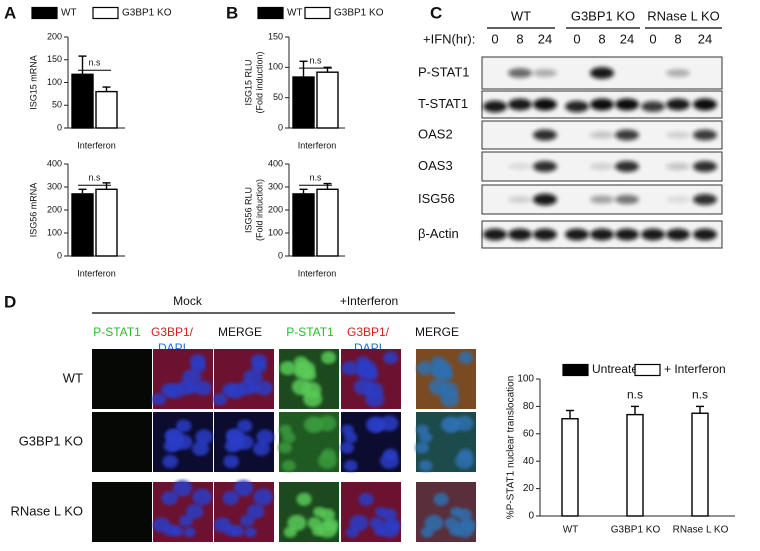  What do you see at coordinates (529, 461) in the screenshot?
I see `y-tick-label: 40` at bounding box center [529, 461].